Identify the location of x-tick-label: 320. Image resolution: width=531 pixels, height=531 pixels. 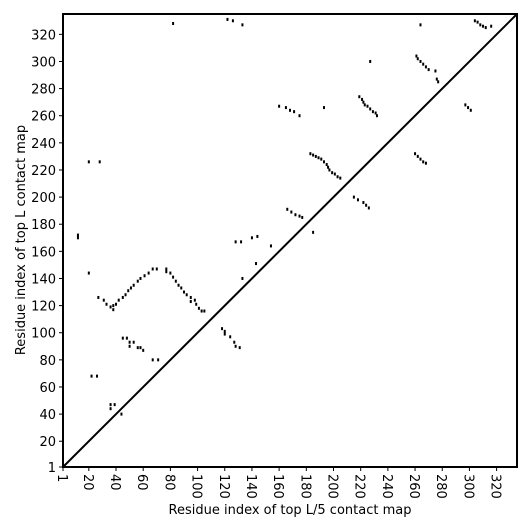
(495, 486).